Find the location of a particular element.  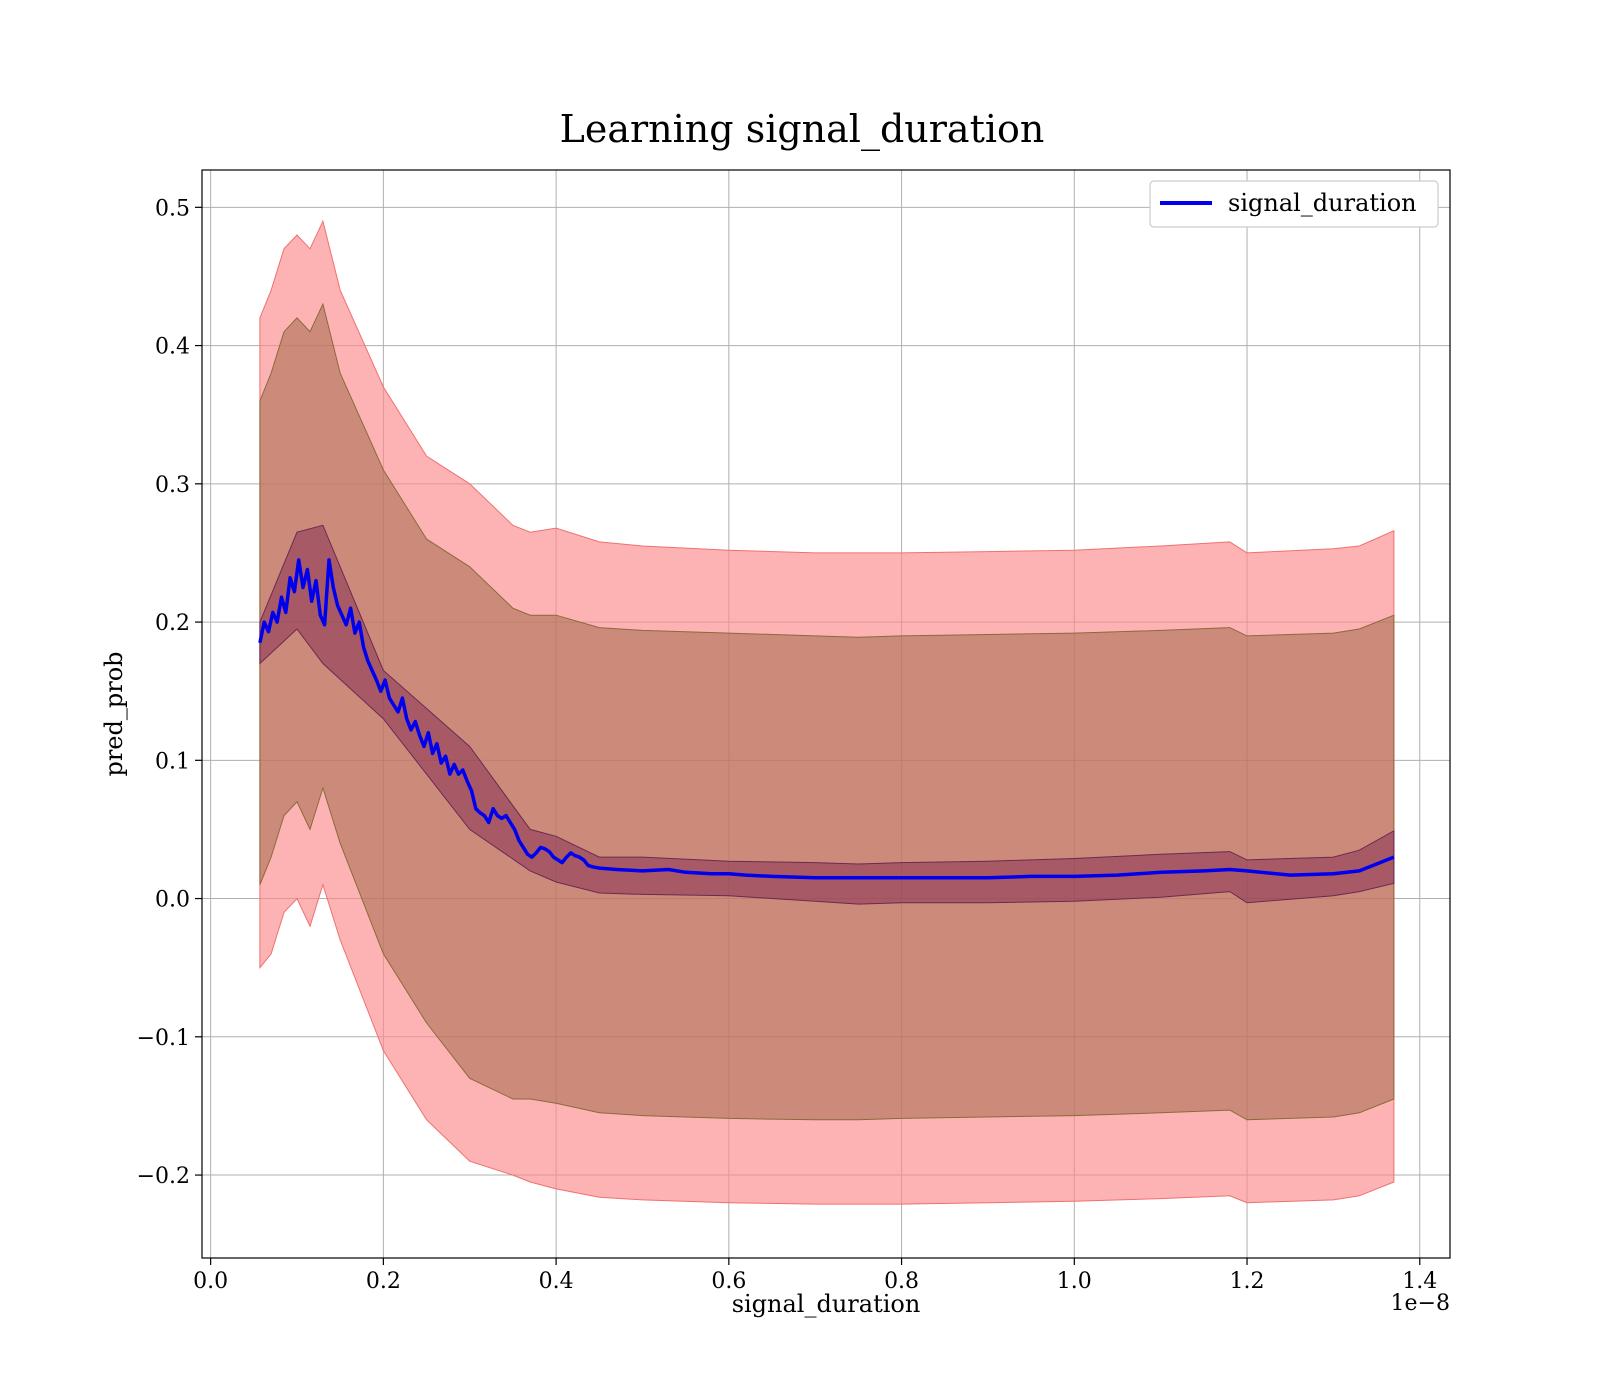

x-ticks: 0.0 0.2 0.4 0.6 0.8 1.0 1.2 1.4 is located at coordinates (815, 1276).